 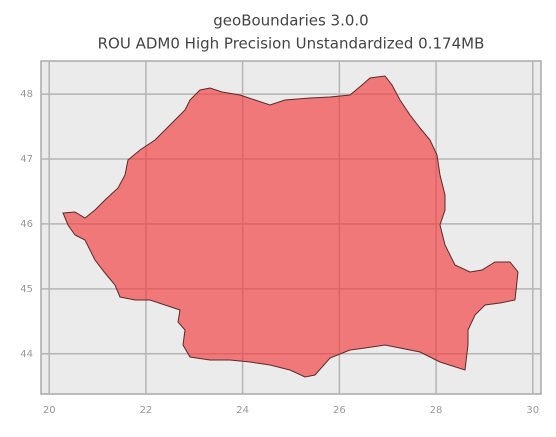 What do you see at coordinates (49, 410) in the screenshot?
I see `x-tick-label: 20` at bounding box center [49, 410].